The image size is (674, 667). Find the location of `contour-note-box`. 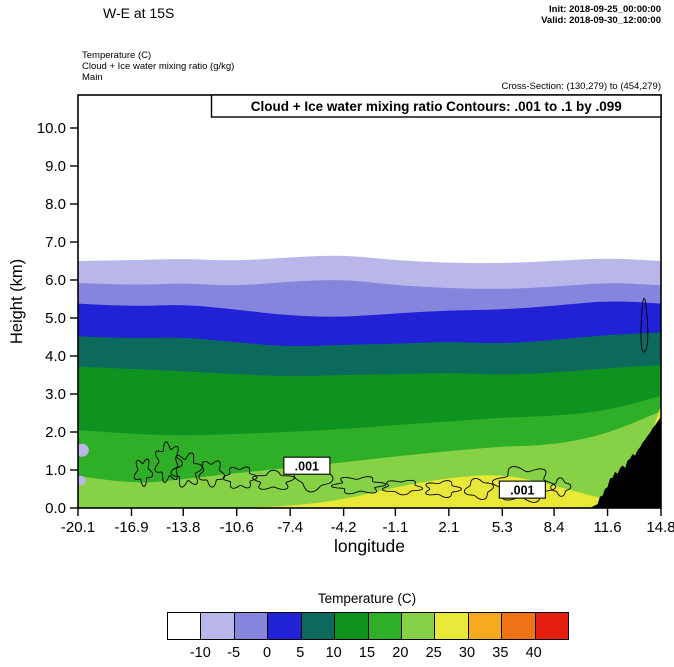

contour-note-box is located at coordinates (436, 106).